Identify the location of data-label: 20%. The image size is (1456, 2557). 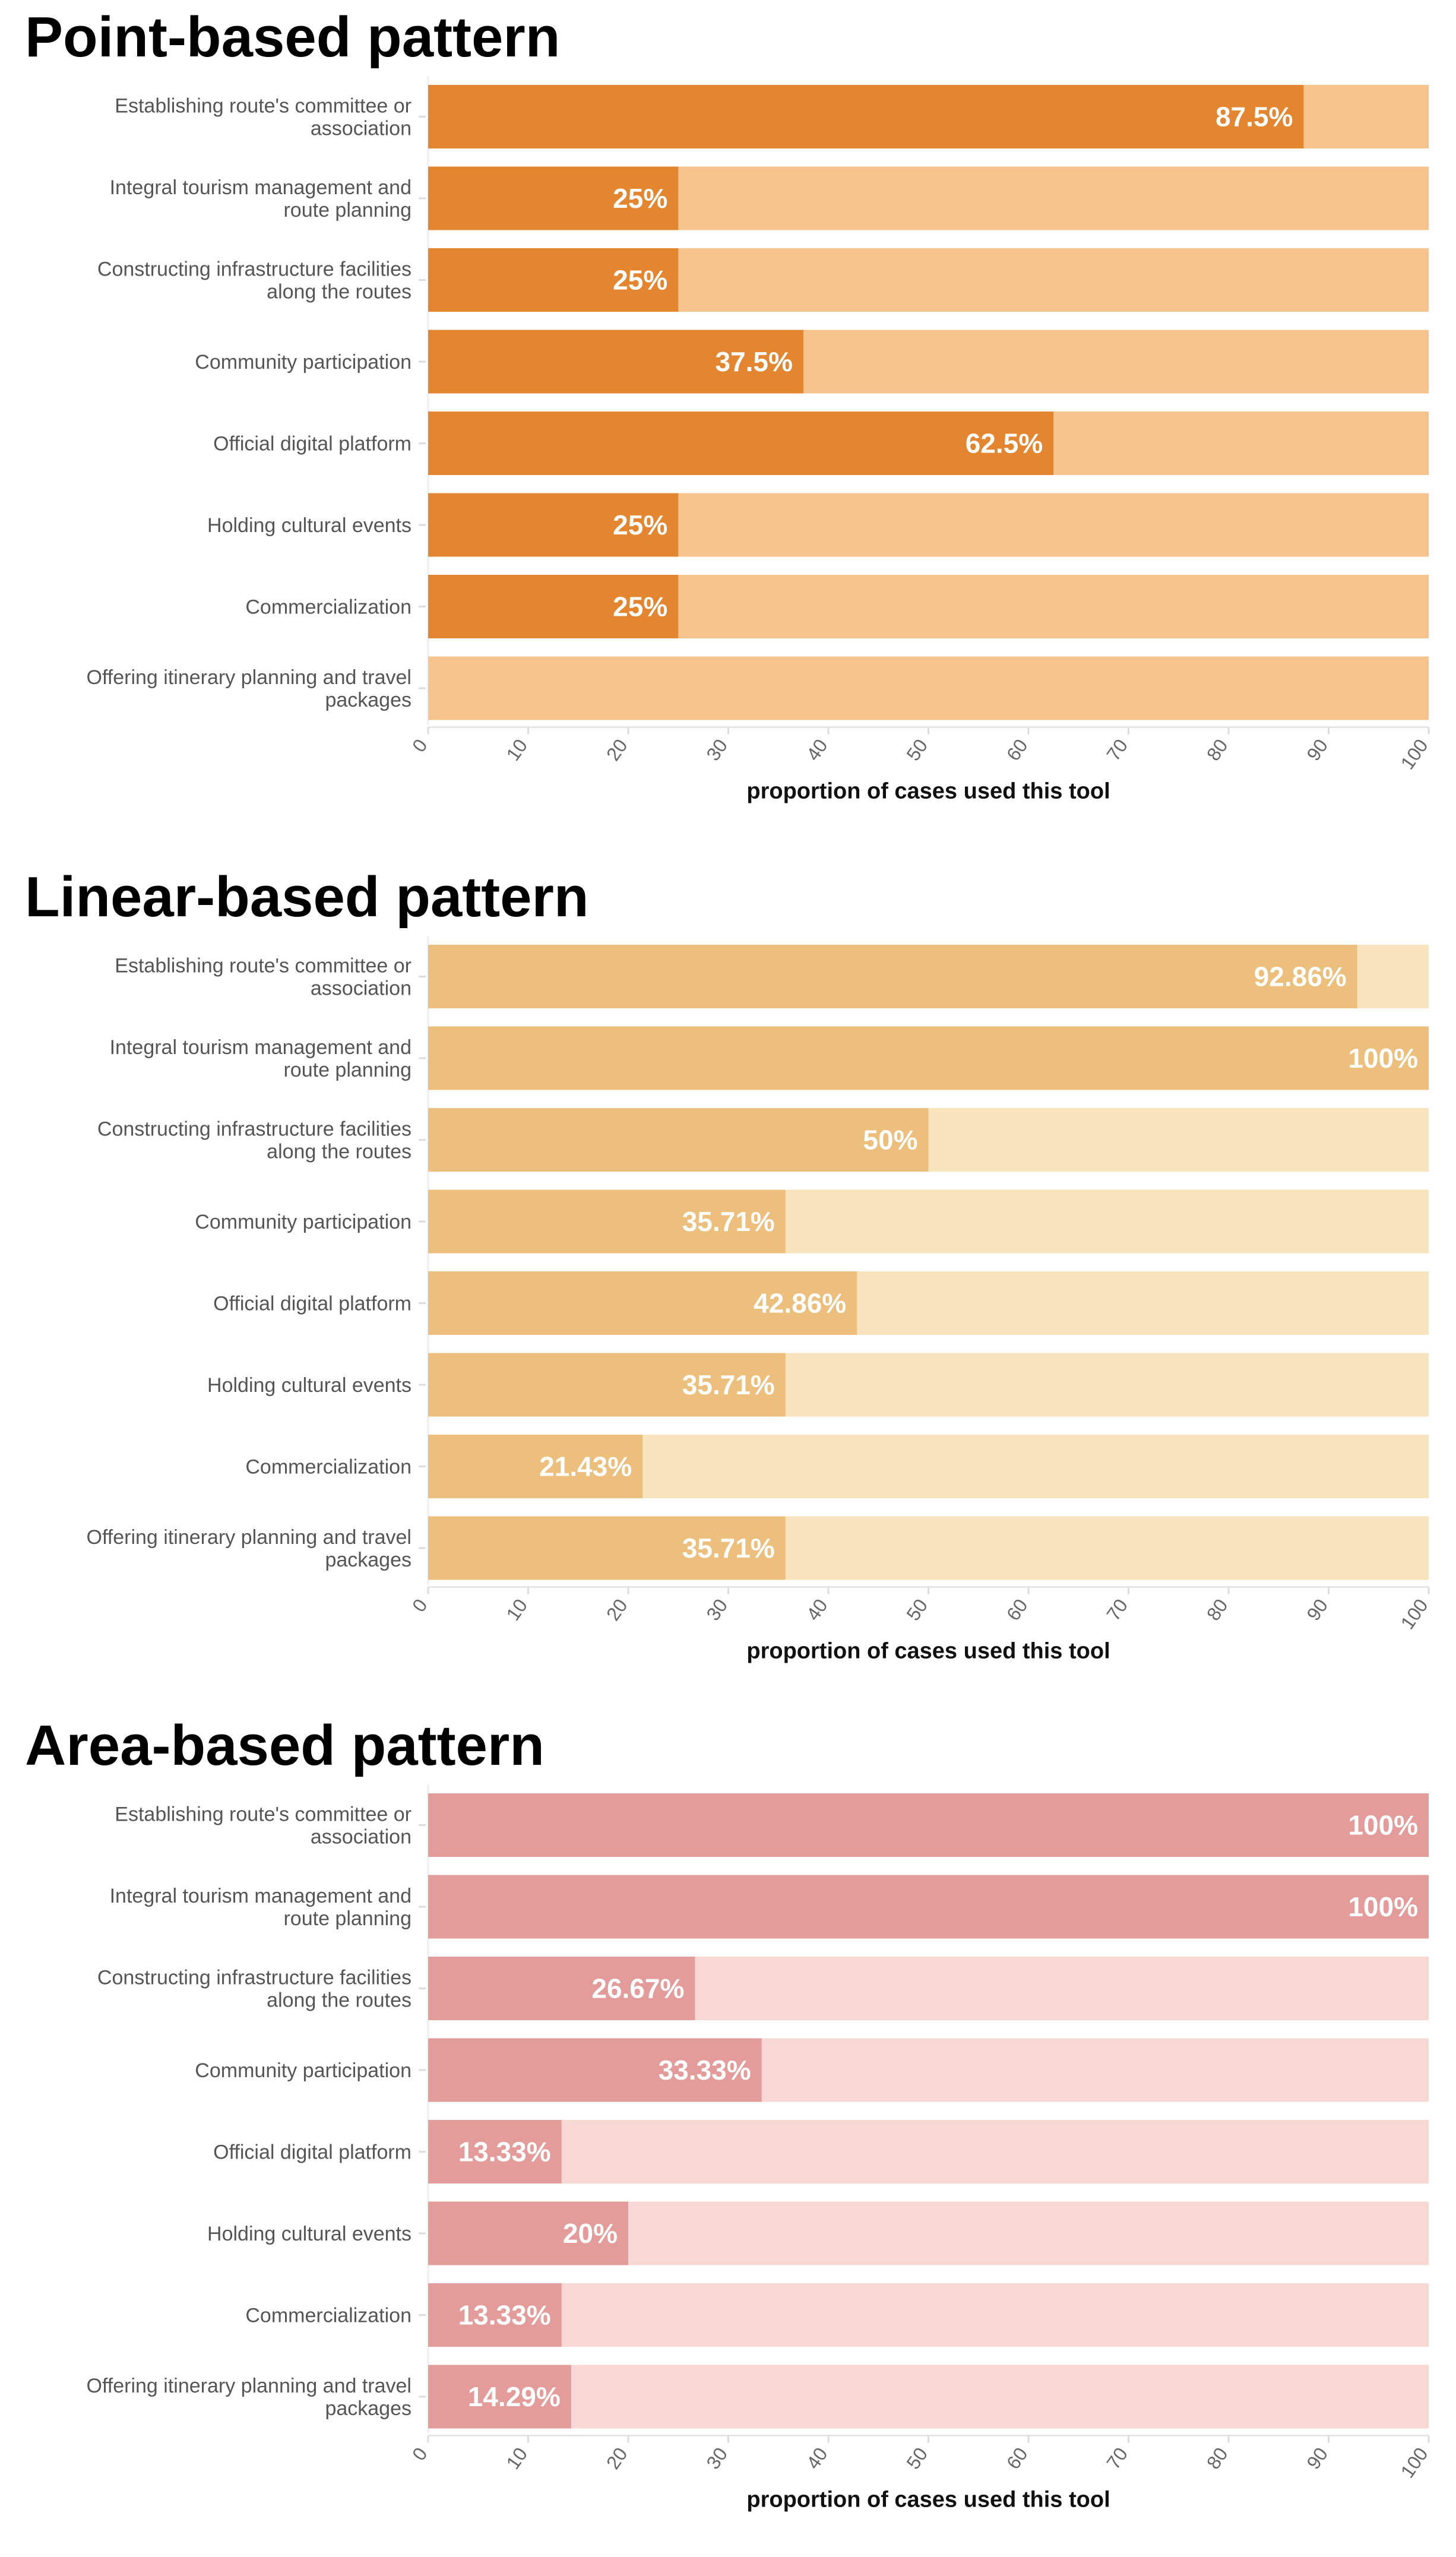
(591, 2233).